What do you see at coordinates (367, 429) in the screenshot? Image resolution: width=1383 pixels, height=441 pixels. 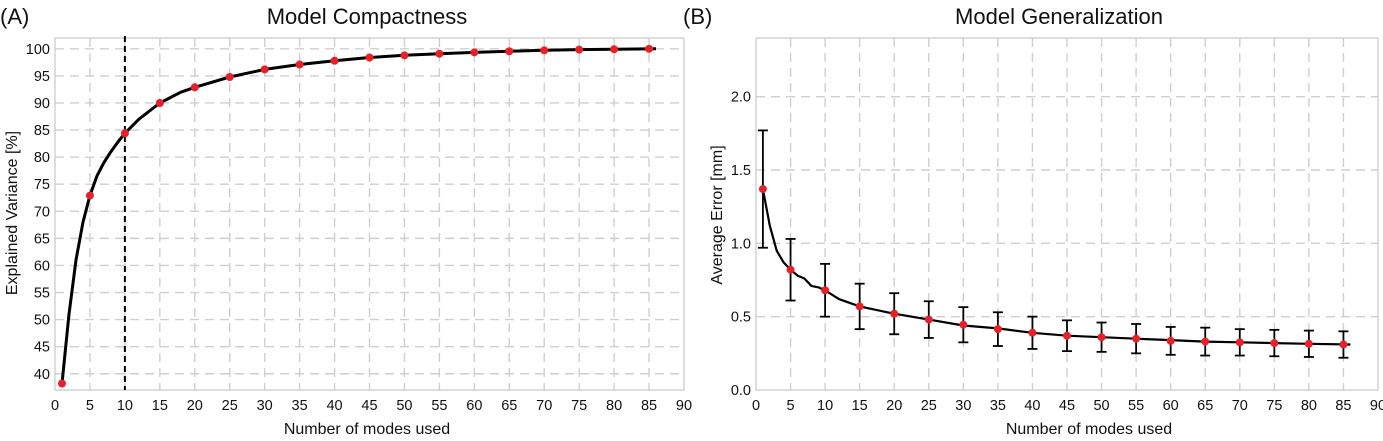 I see `panel-a-xlabel: Number of modes used` at bounding box center [367, 429].